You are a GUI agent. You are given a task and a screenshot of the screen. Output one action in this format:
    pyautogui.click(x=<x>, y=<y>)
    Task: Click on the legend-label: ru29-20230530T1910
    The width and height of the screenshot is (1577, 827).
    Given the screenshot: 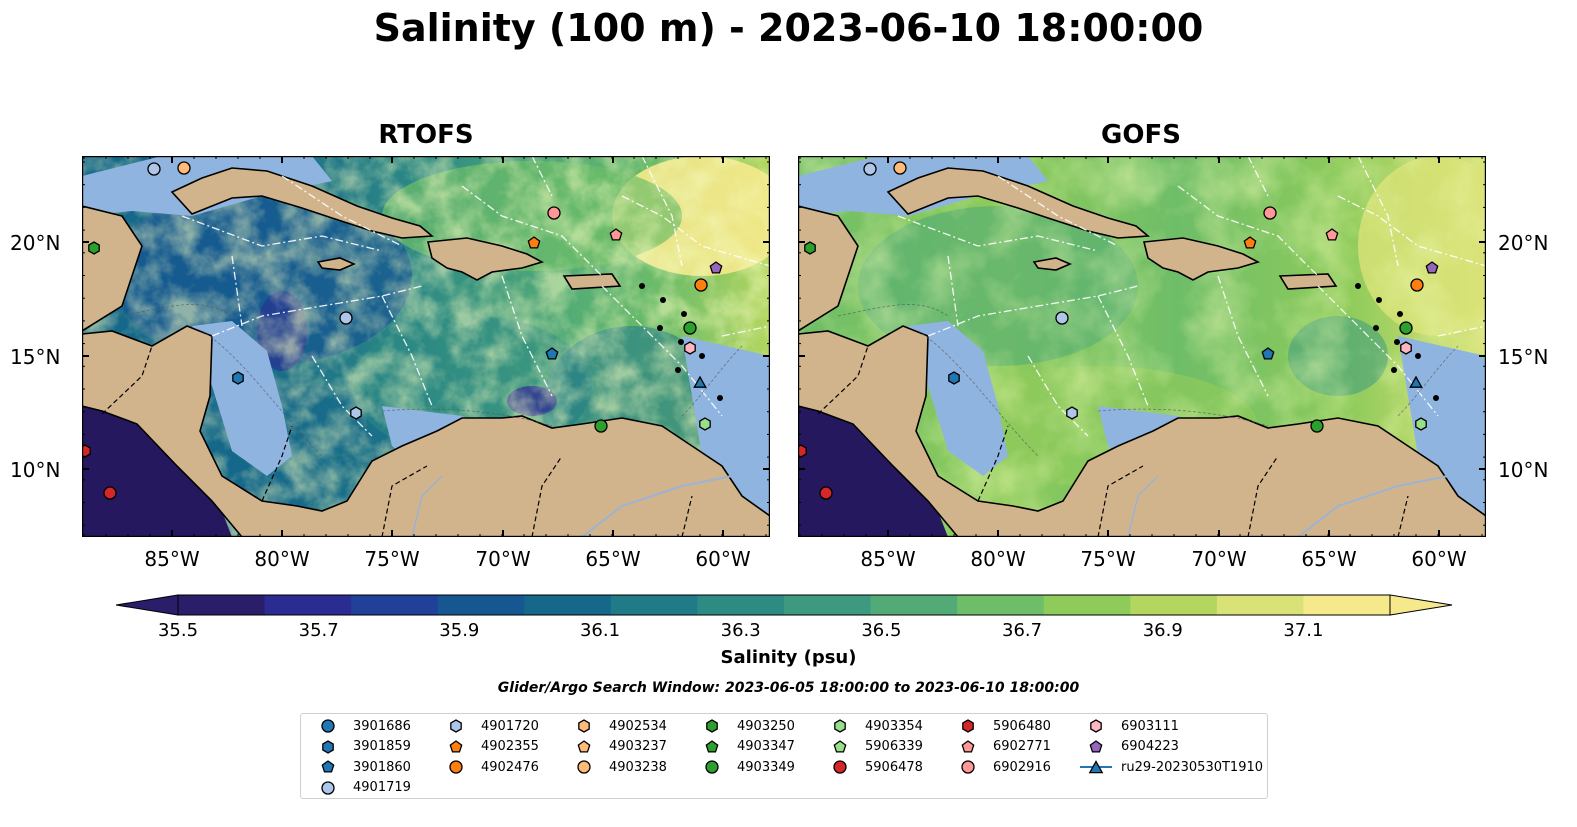 What is the action you would take?
    pyautogui.click(x=1192, y=767)
    